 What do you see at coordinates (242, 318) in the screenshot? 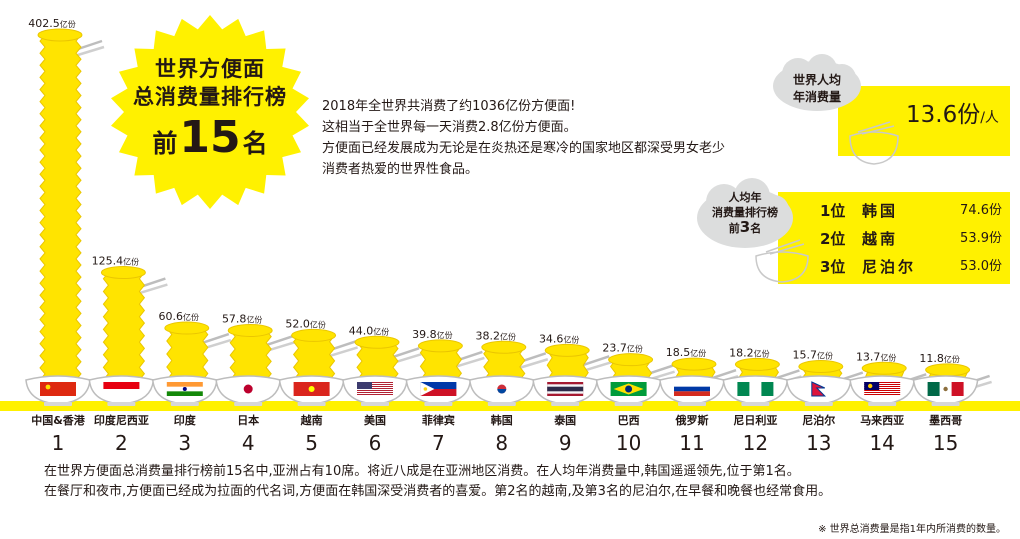
I see `data-label: 57.8亿份` at bounding box center [242, 318].